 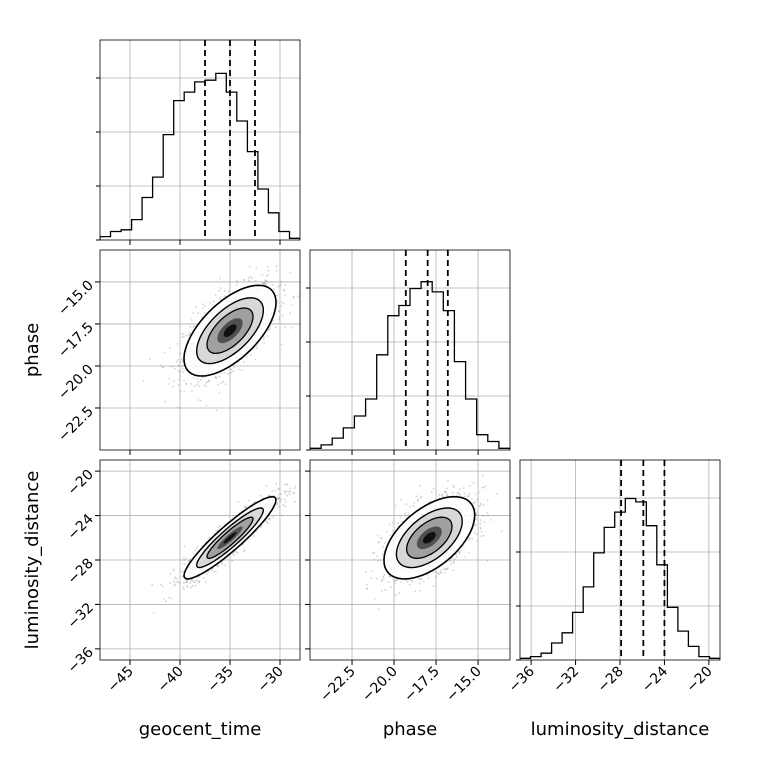 What do you see at coordinates (230, 330) in the screenshot?
I see `contour-outer` at bounding box center [230, 330].